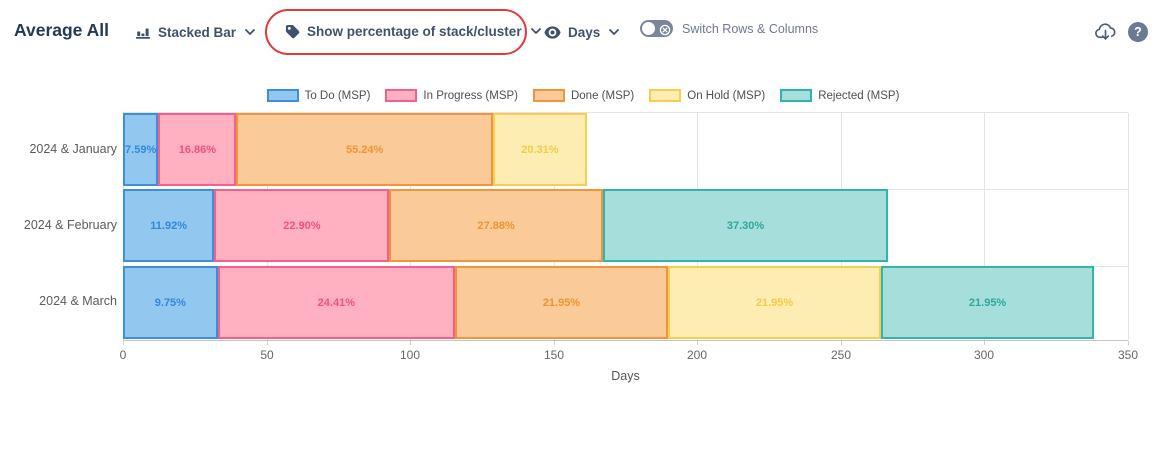 Image resolution: width=1166 pixels, height=466 pixels. I want to click on row-label: 2024 & January, so click(73, 149).